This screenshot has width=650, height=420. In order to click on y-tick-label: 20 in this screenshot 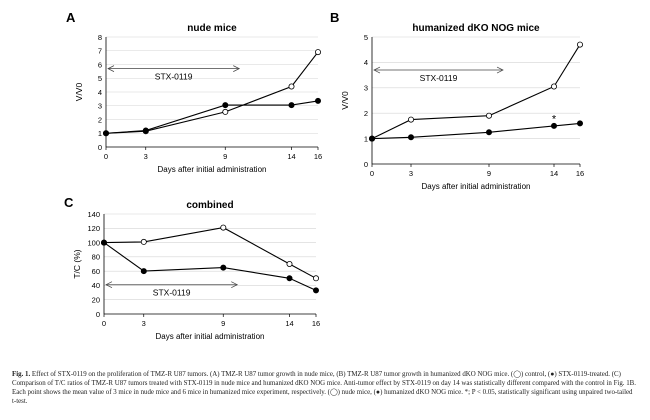, I will do `click(96, 300)`.